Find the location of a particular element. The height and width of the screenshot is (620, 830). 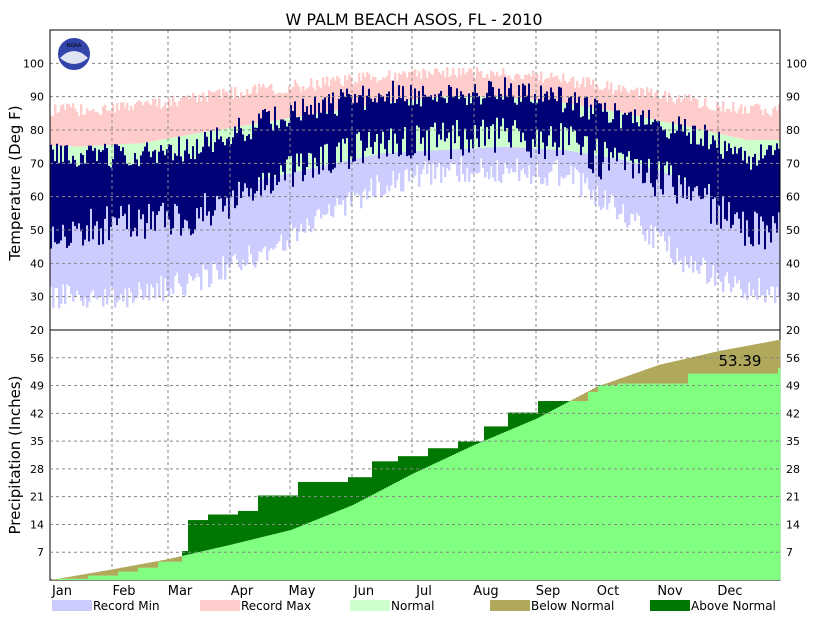

temp-tick-label-left: 50 is located at coordinates (37, 230).